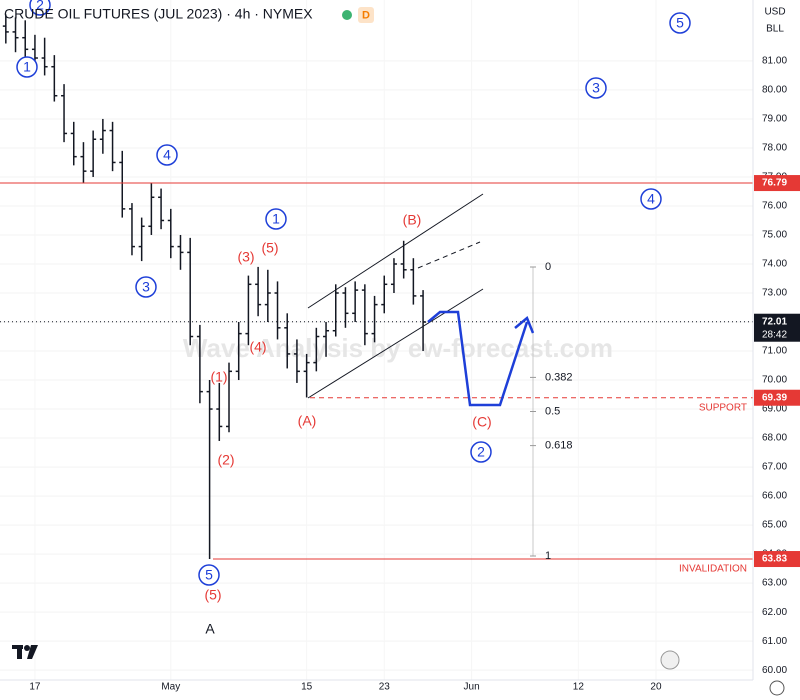 The image size is (800, 700). Describe the element at coordinates (25, 652) in the screenshot. I see `tv-logo` at that location.